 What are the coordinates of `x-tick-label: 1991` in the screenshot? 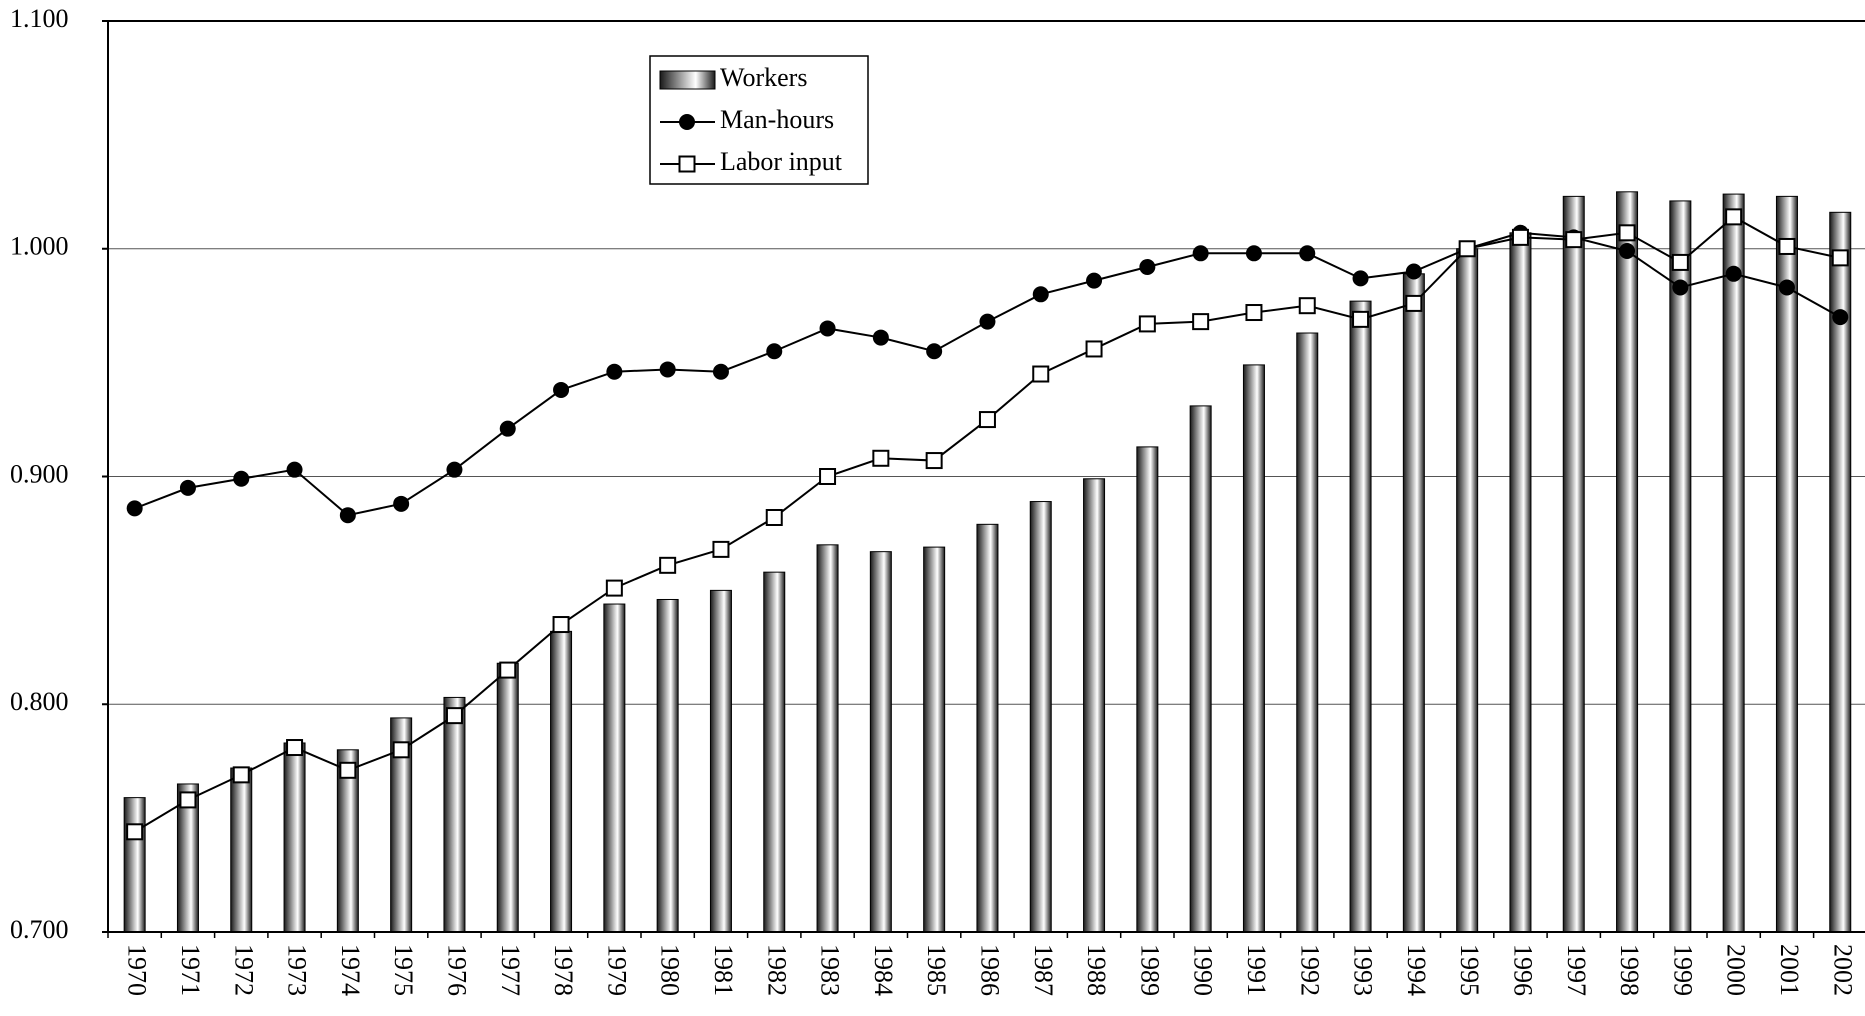 It's located at (1256, 970).